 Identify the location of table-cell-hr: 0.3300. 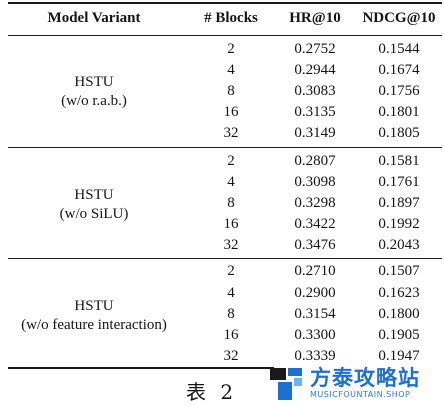
(315, 335).